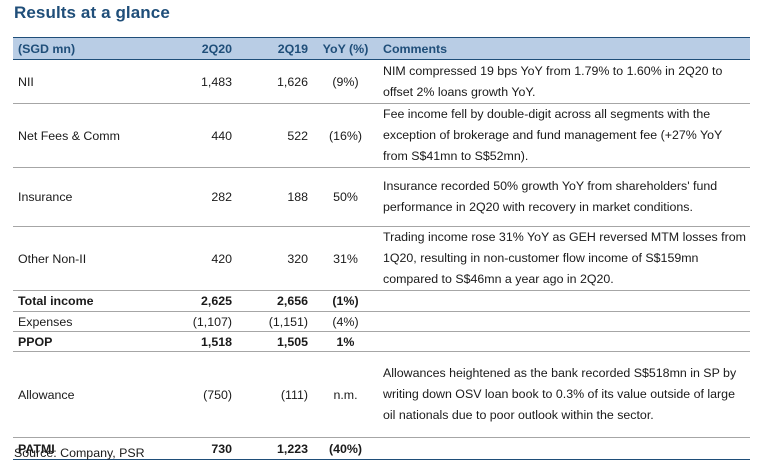  Describe the element at coordinates (292, 81) in the screenshot. I see `row-2q19: 1,626` at that location.